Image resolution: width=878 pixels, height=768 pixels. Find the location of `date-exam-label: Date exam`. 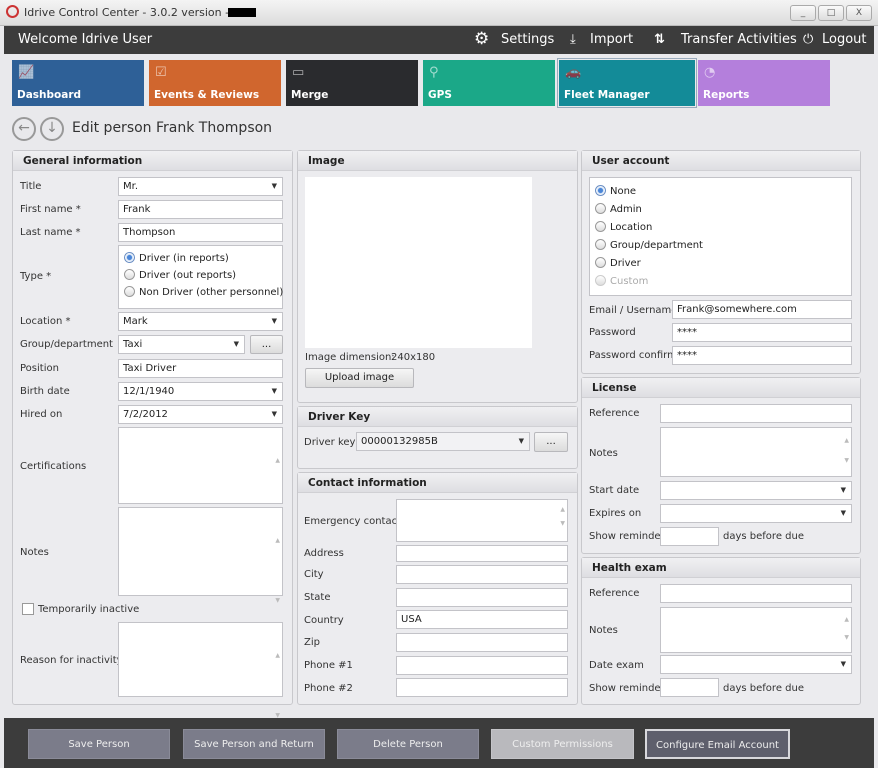

date-exam-label: Date exam is located at coordinates (616, 665).